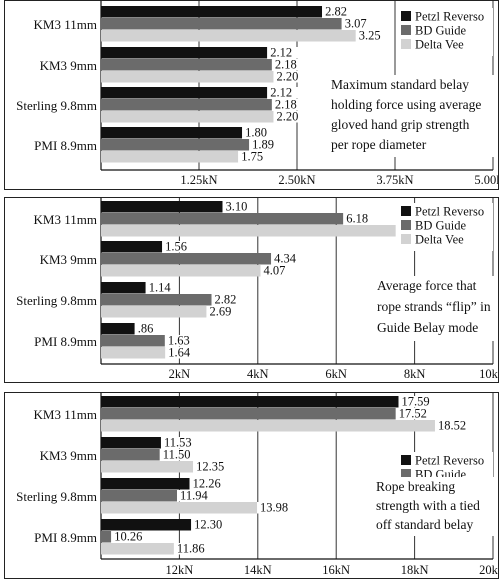 This screenshot has width=503, height=583. What do you see at coordinates (416, 402) in the screenshot?
I see `data-label: 17.59` at bounding box center [416, 402].